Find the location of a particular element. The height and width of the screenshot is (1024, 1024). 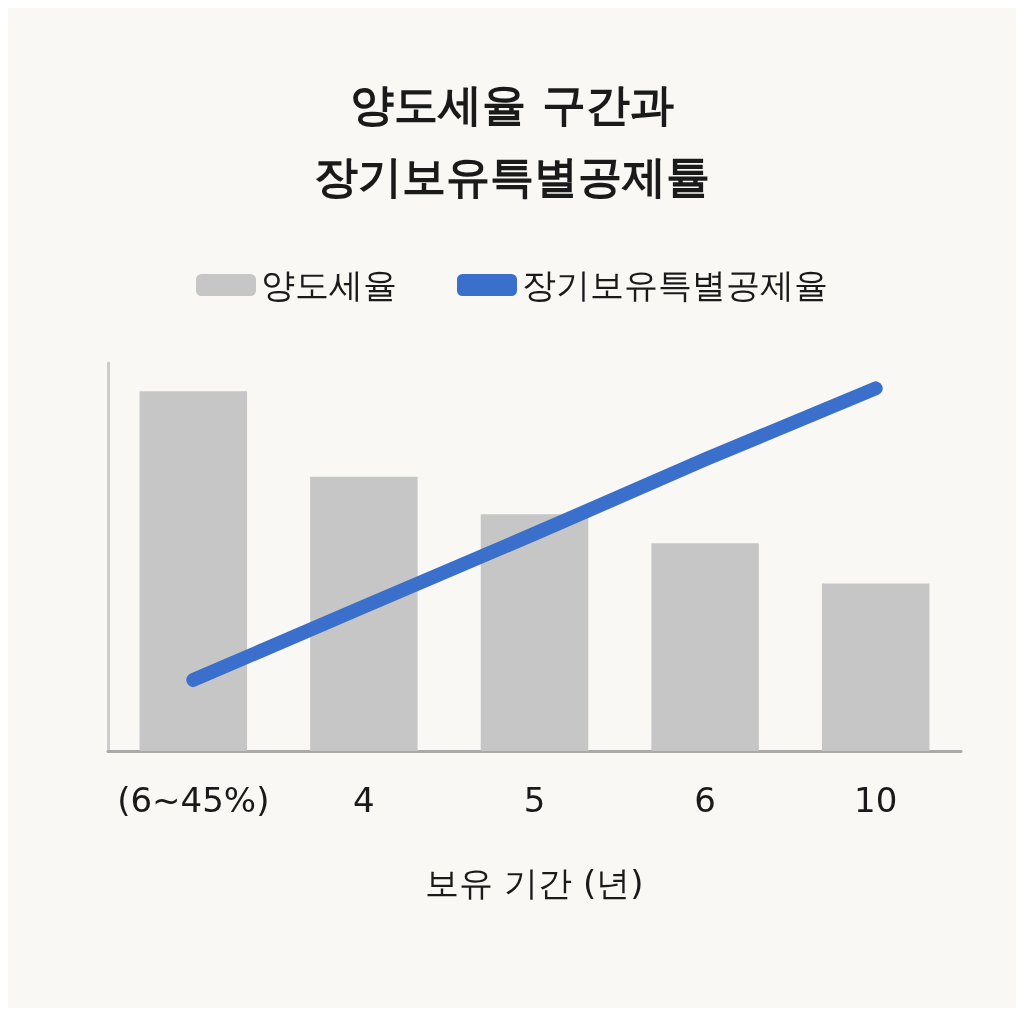

chart-title: 양도세율 구간과 장기보유특별공제튤 is located at coordinates (512, 140).